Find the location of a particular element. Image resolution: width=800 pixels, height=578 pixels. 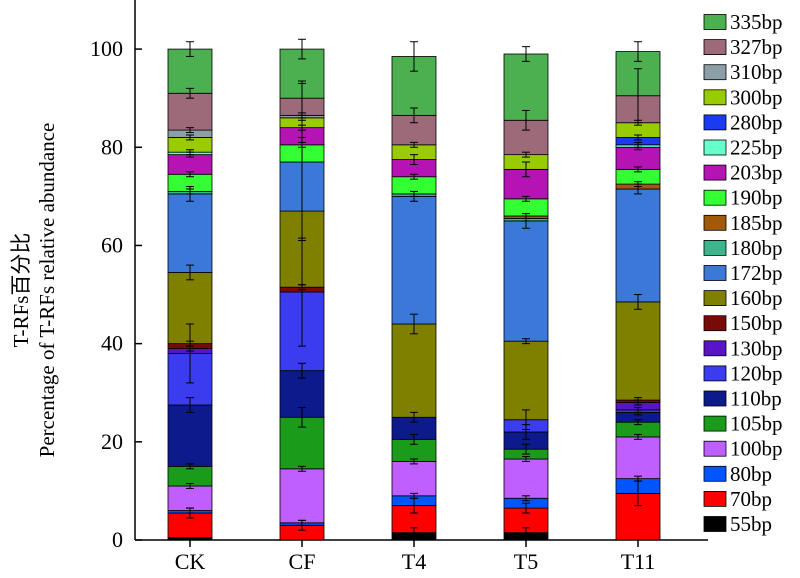

legend-label-160bp: 160bp is located at coordinates (756, 298).